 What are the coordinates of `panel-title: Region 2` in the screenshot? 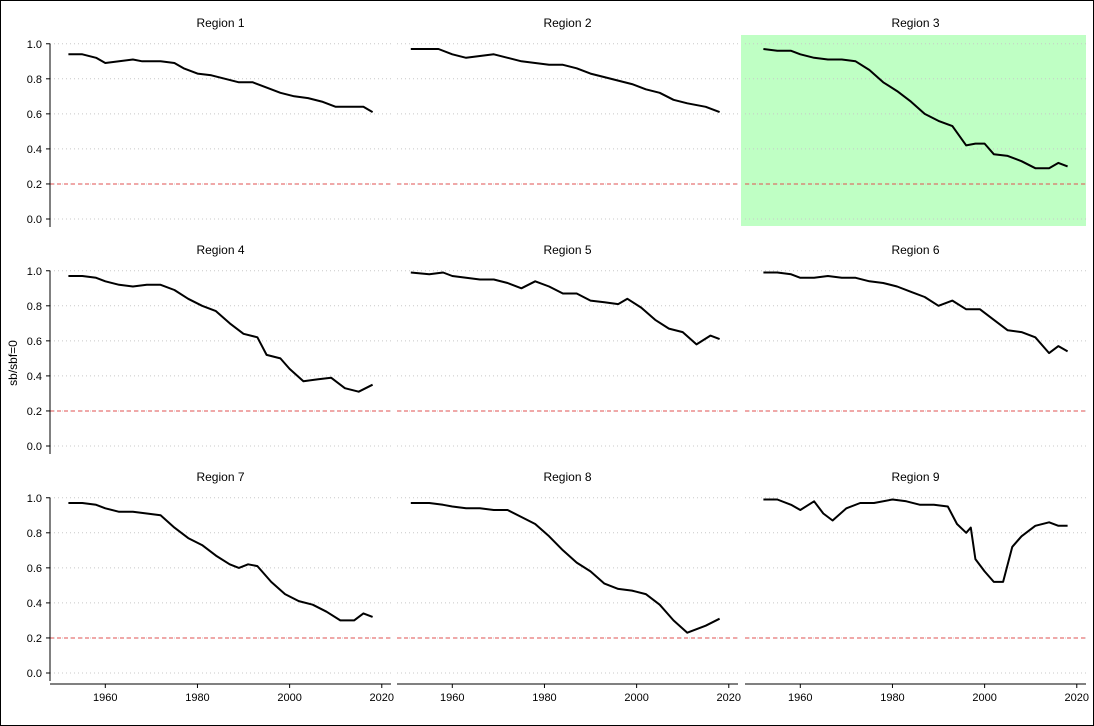 It's located at (567, 23).